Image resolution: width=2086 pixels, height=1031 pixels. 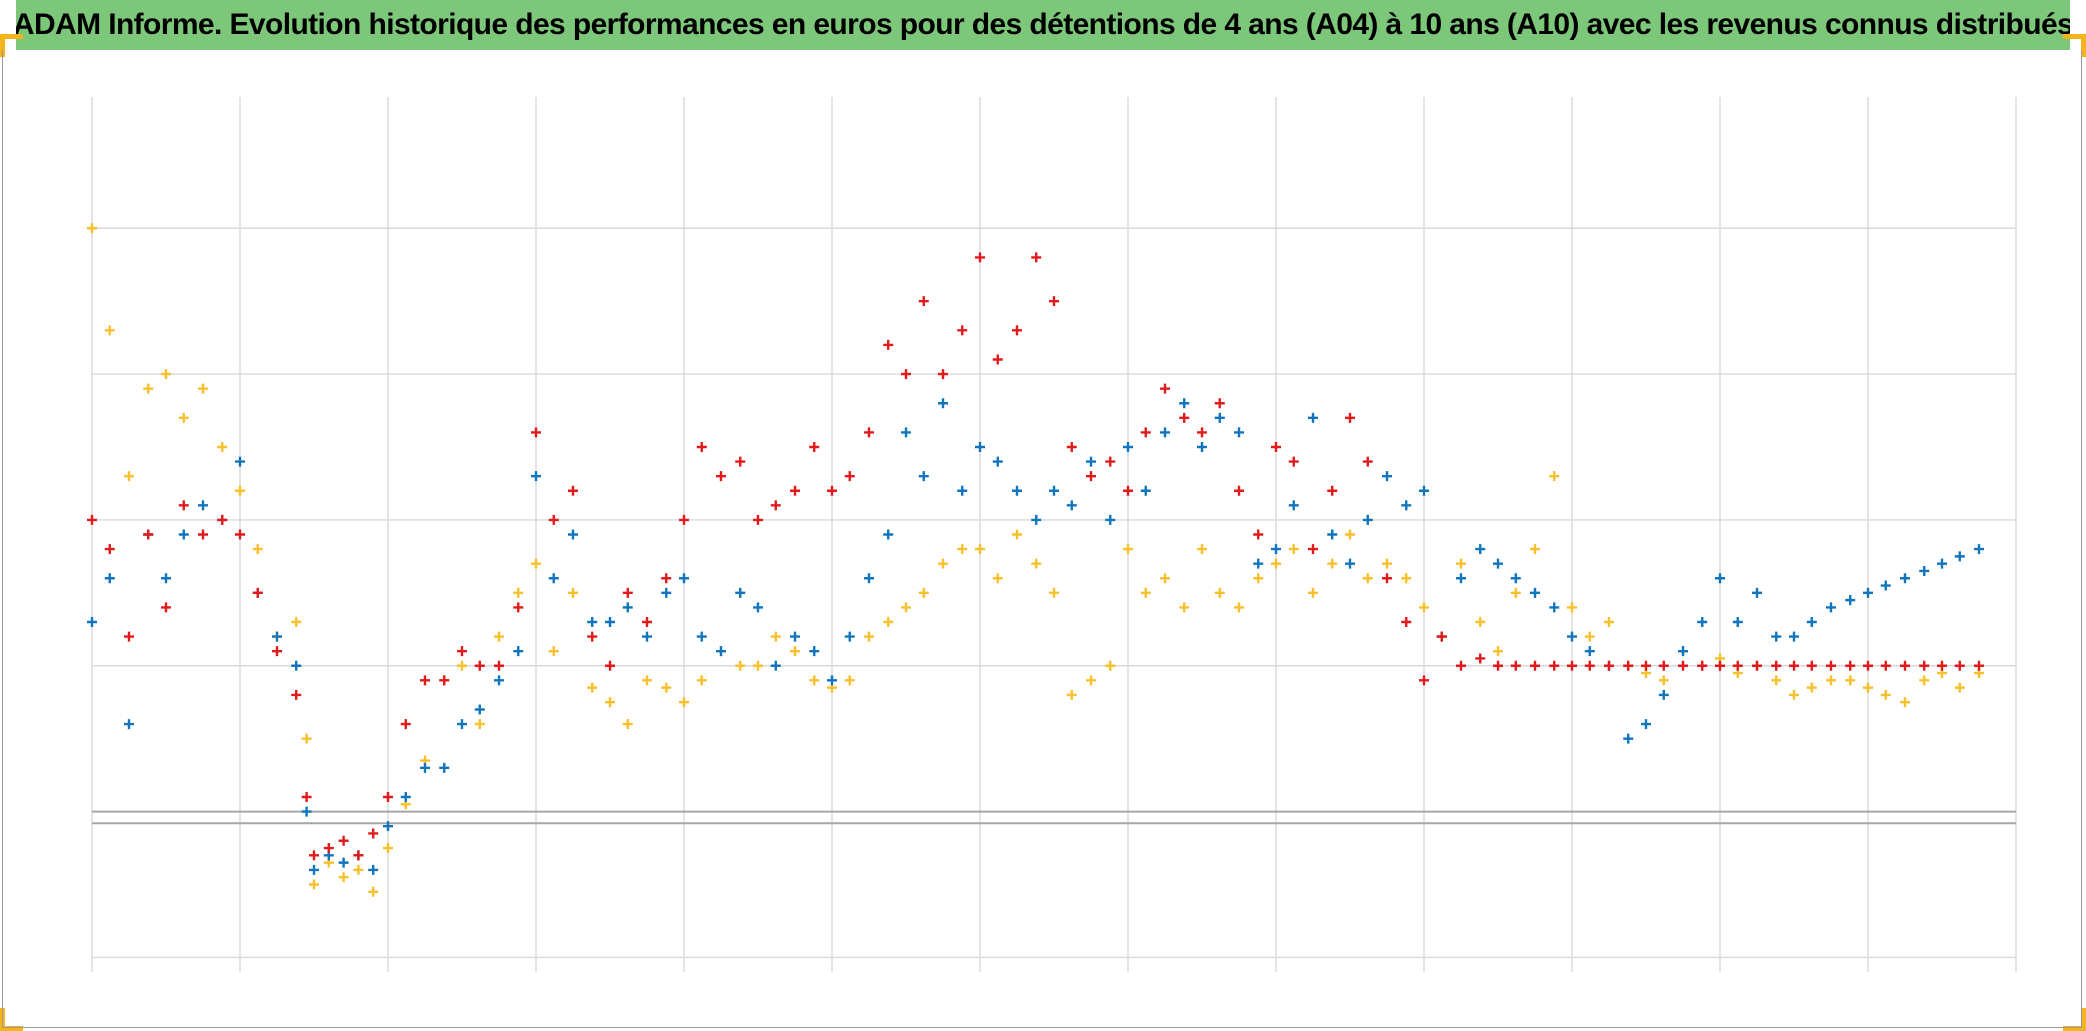 I want to click on corner-accent-bottom-right, so click(x=2074, y=1019).